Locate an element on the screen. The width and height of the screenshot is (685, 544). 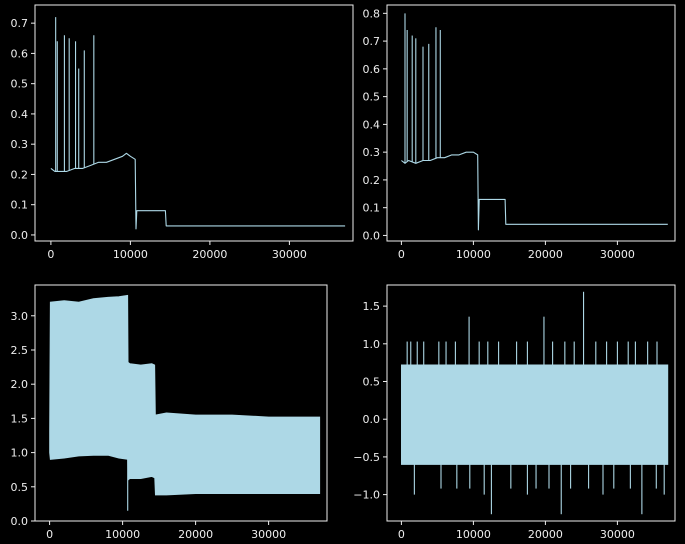
y-tick-label: 2.0 is located at coordinates (20, 384).